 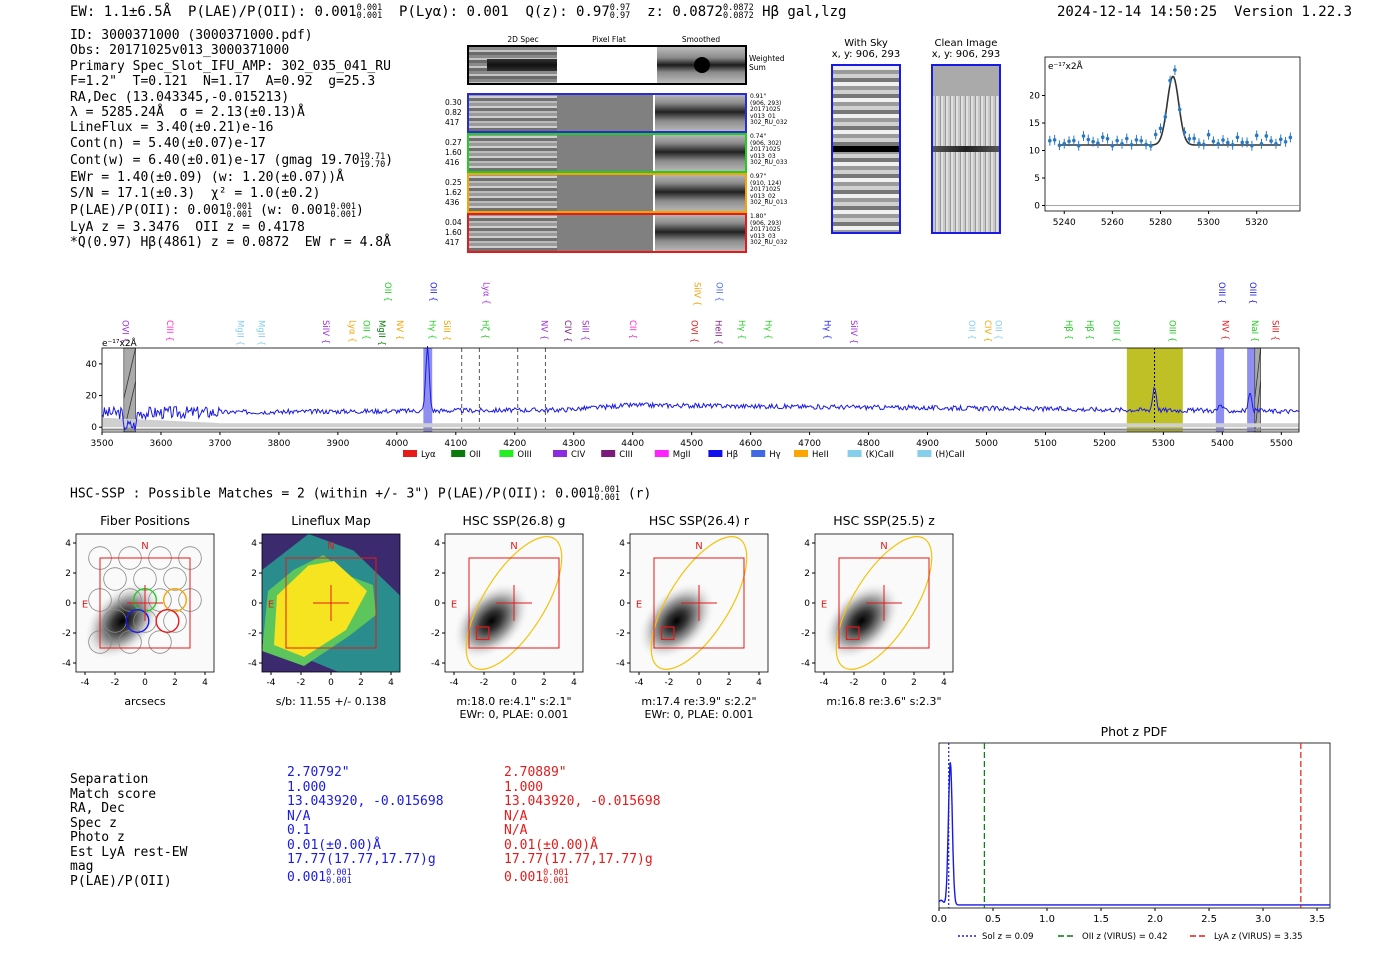 What do you see at coordinates (82, 866) in the screenshot?
I see `label-mag: mag` at bounding box center [82, 866].